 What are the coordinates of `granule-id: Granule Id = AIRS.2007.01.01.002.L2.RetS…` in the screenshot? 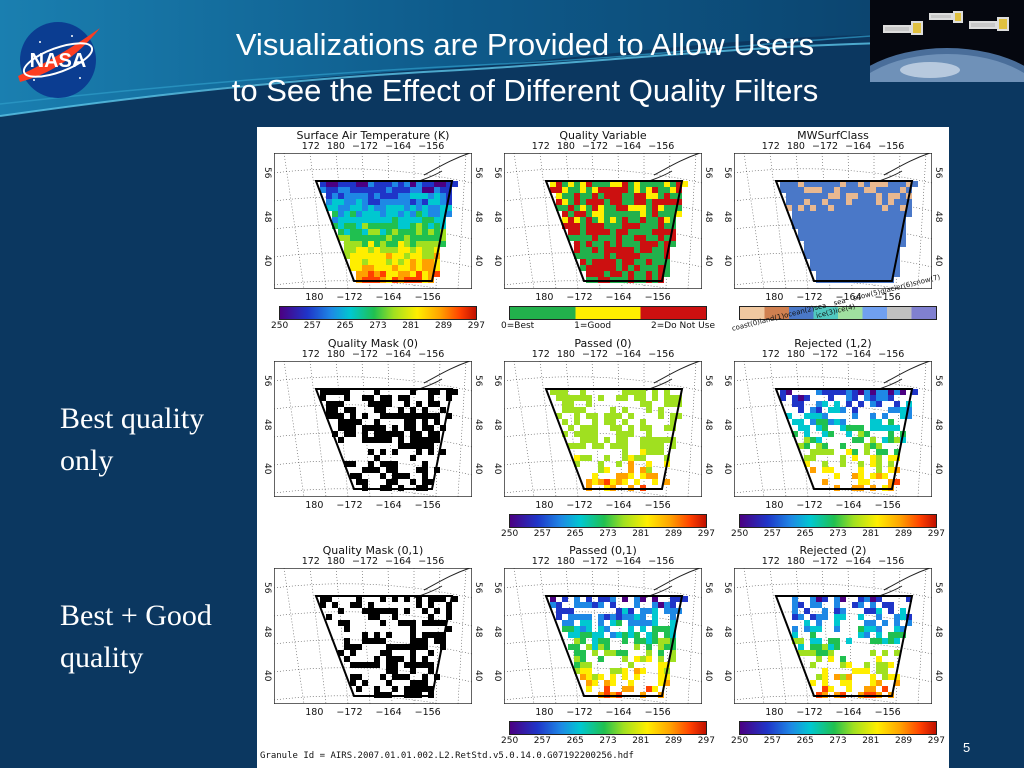 It's located at (447, 756).